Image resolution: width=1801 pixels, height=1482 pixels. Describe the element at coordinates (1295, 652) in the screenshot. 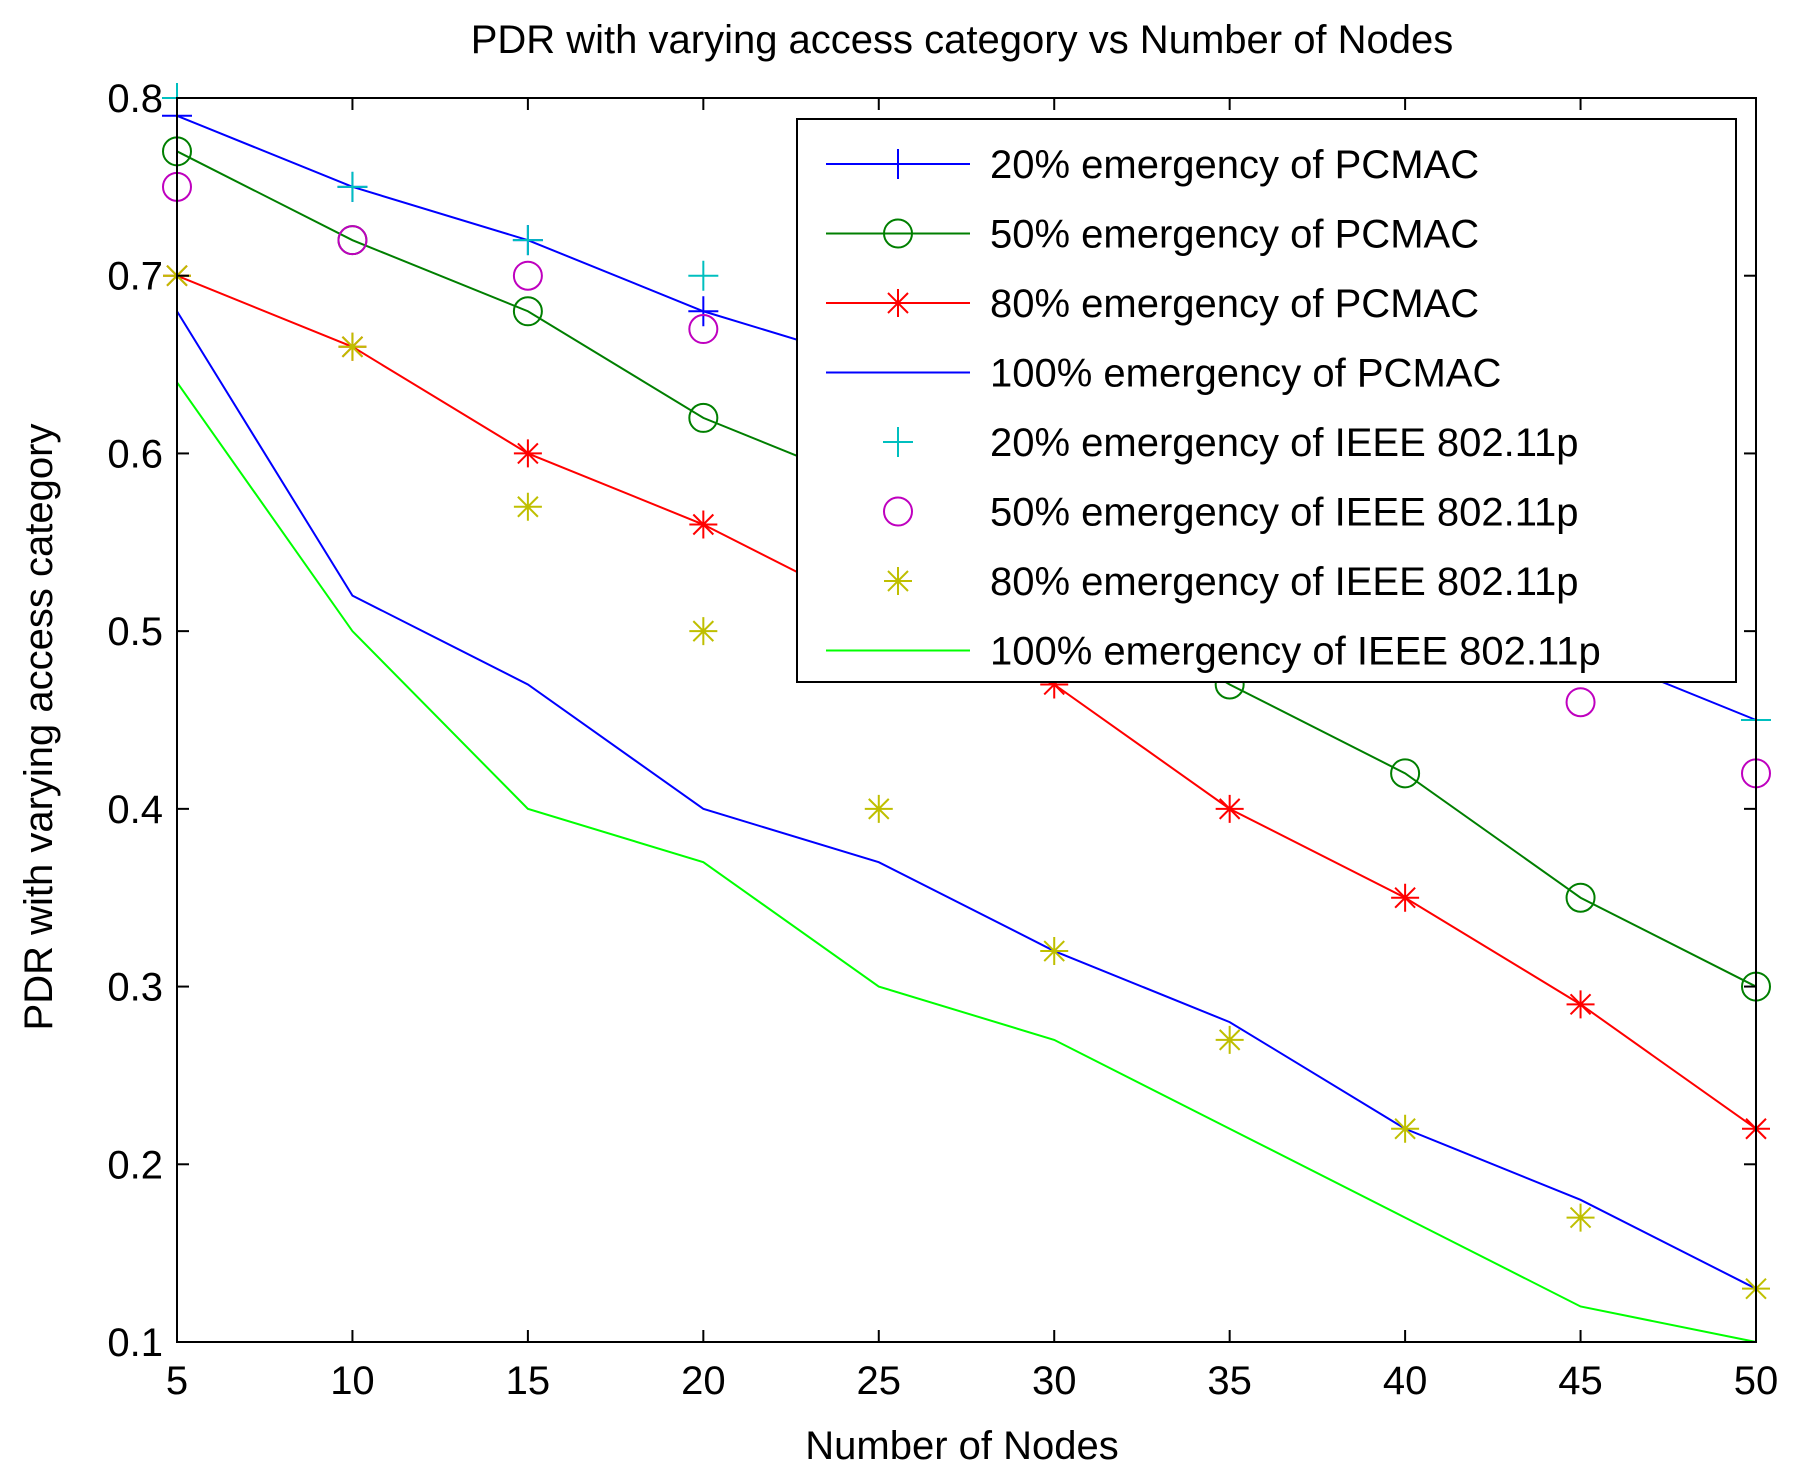

I see `legend-label: 100% emergency of IEEE 802.11p` at that location.